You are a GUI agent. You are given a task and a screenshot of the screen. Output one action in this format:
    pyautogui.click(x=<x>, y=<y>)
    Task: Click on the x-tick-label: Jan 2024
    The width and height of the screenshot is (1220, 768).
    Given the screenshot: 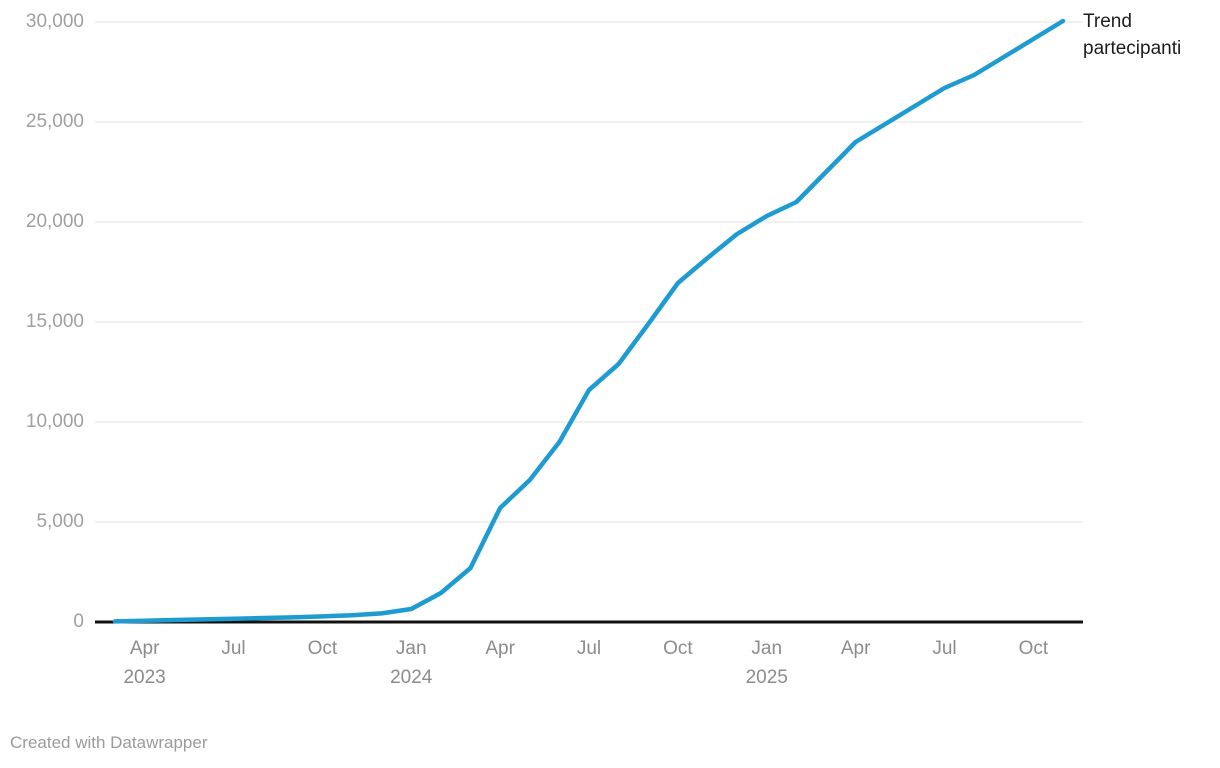 What is the action you would take?
    pyautogui.click(x=411, y=663)
    